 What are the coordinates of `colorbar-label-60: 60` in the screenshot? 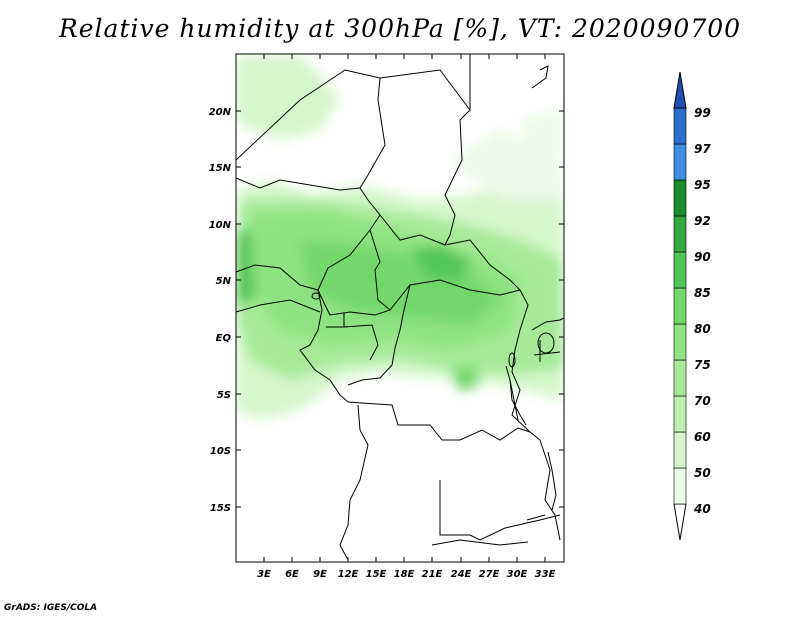 It's located at (702, 437).